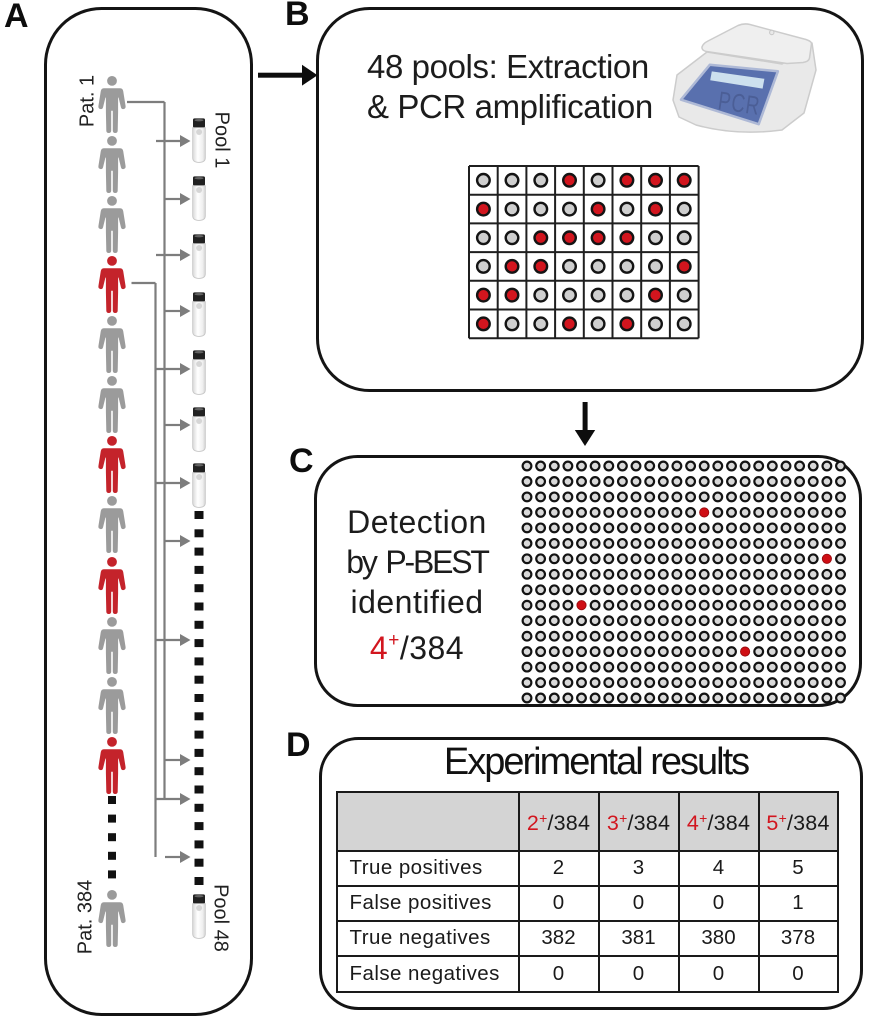  What do you see at coordinates (739, 102) in the screenshot?
I see `svg-text: PCR` at bounding box center [739, 102].